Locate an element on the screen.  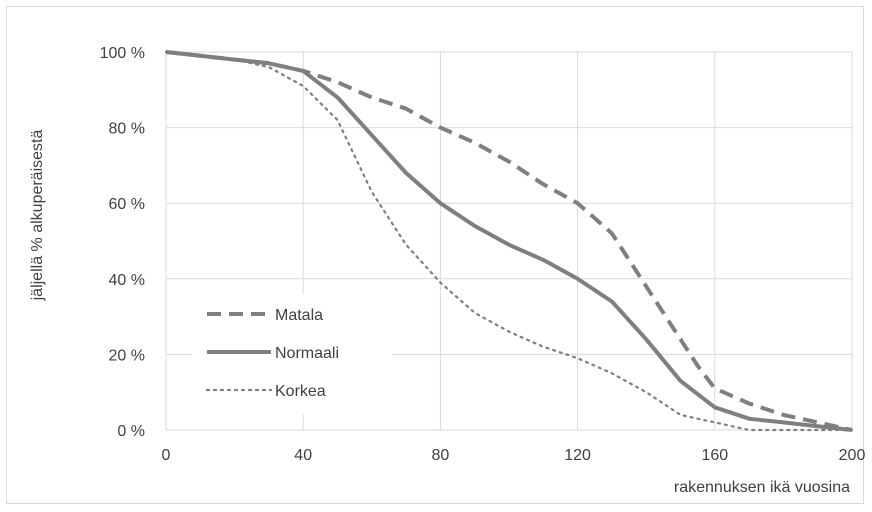
legend: Matala Normaali Korkea is located at coordinates (292, 354).